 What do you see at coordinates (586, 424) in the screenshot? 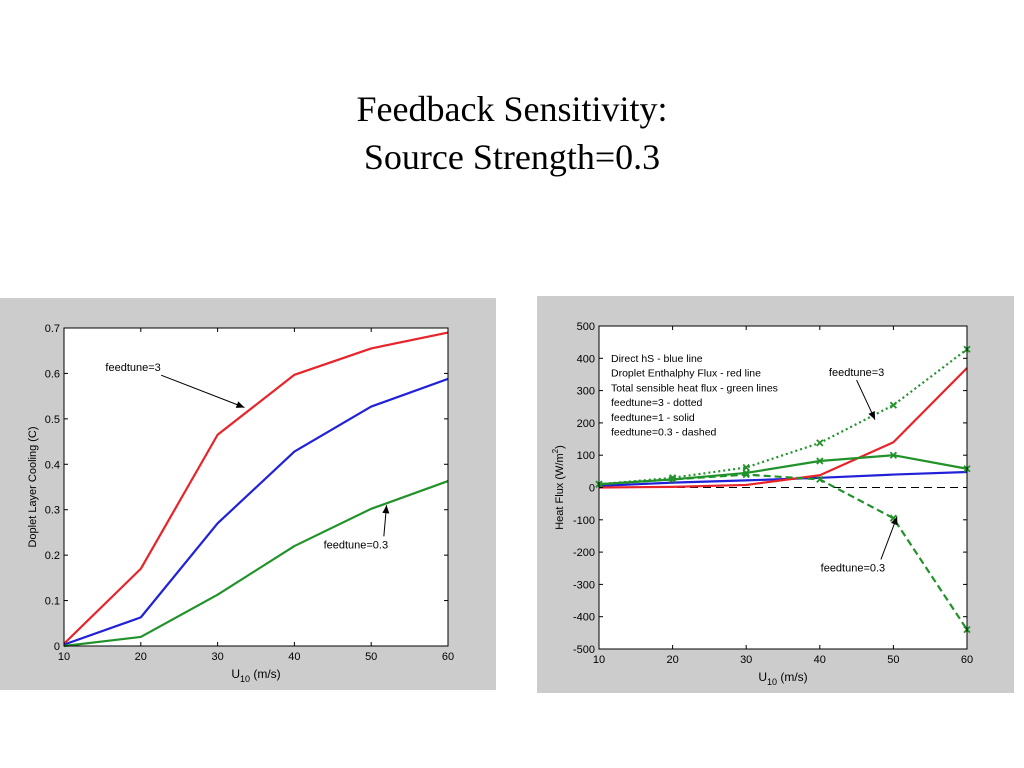
I see `y-tick-label: 200` at bounding box center [586, 424].